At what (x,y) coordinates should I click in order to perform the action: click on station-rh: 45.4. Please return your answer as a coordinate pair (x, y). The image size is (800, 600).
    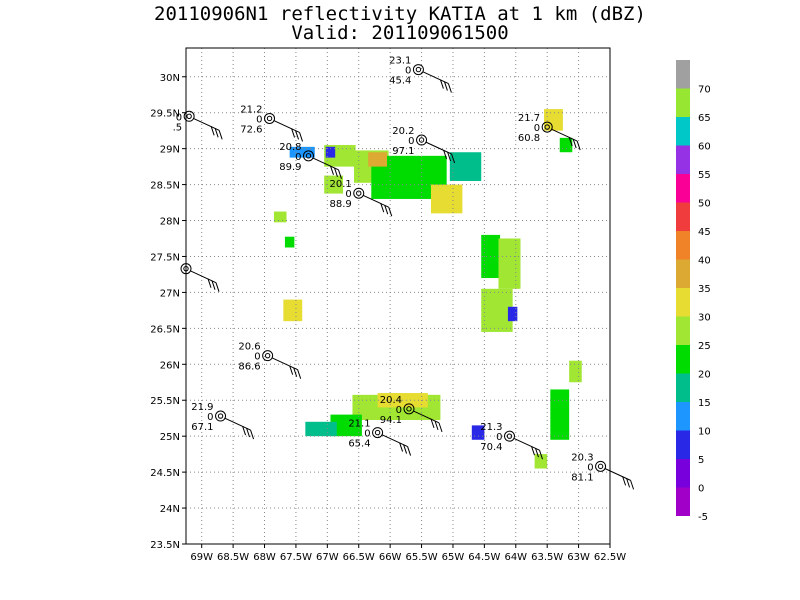
    Looking at the image, I should click on (400, 81).